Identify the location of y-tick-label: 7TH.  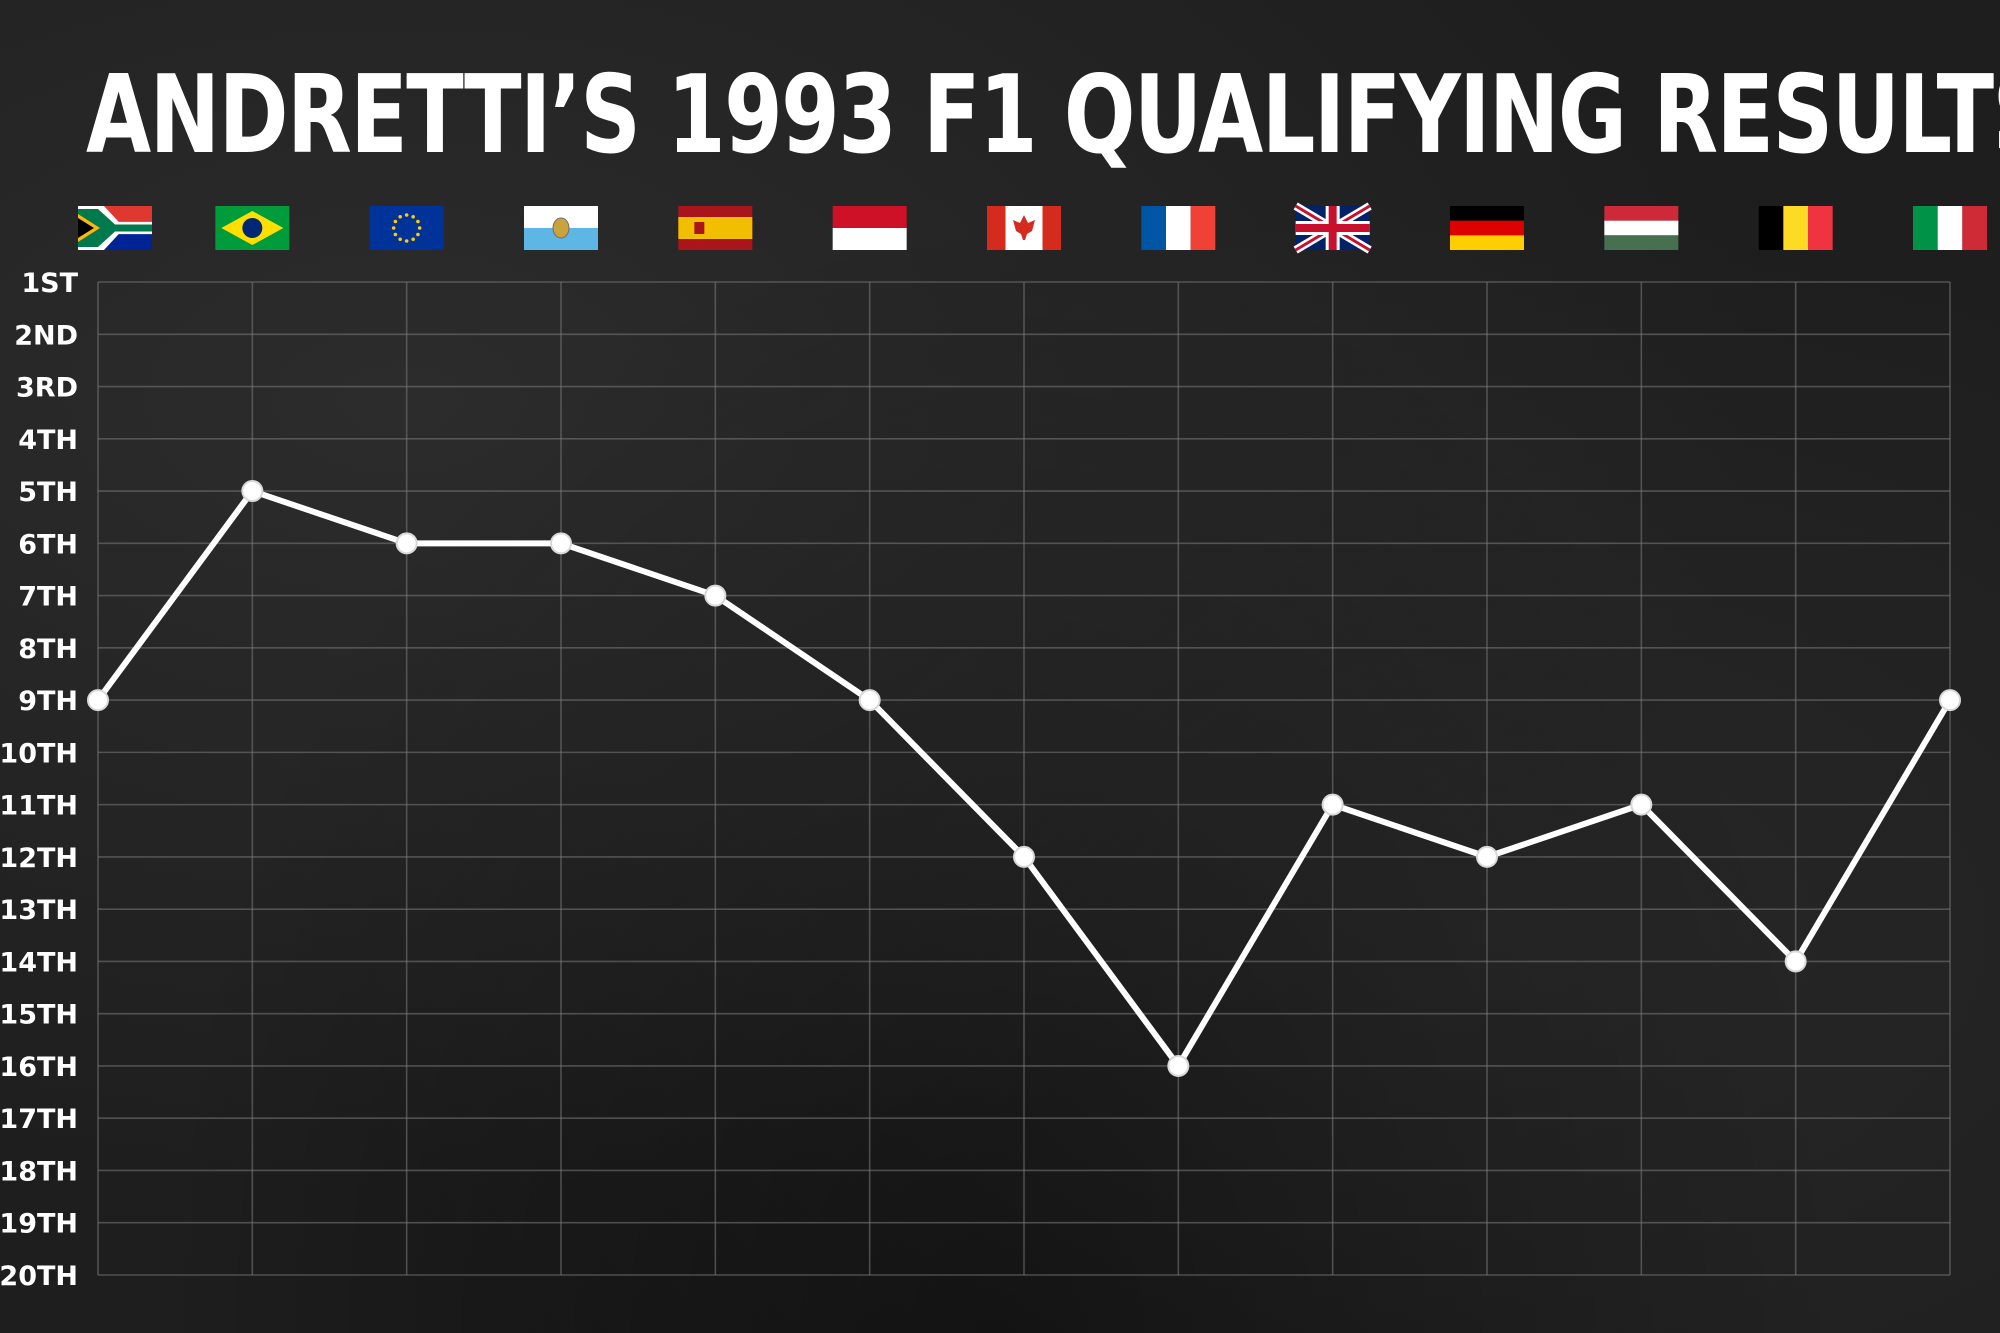
(48, 597).